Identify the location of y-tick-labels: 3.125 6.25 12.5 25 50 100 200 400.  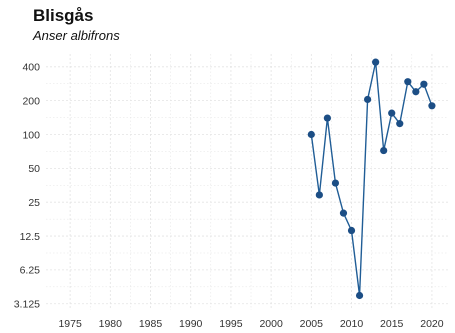
(27, 186).